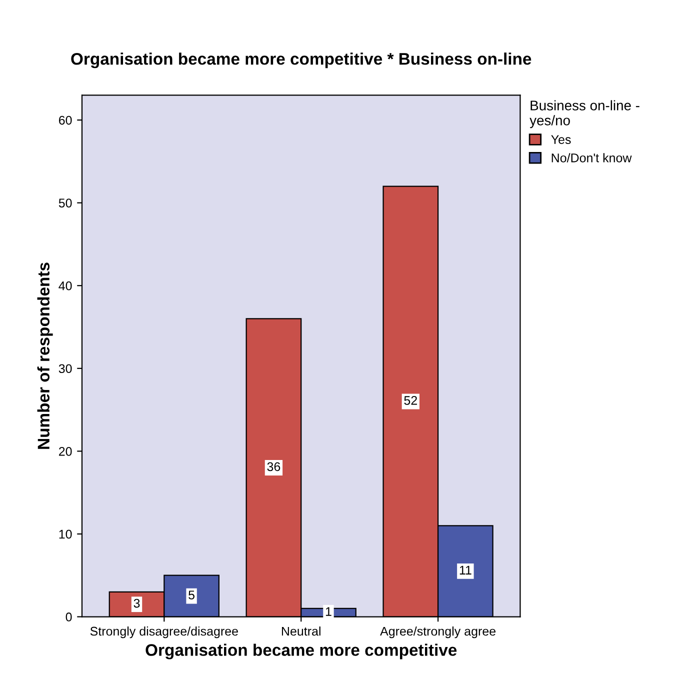 The height and width of the screenshot is (680, 689). I want to click on data-label: 3, so click(137, 603).